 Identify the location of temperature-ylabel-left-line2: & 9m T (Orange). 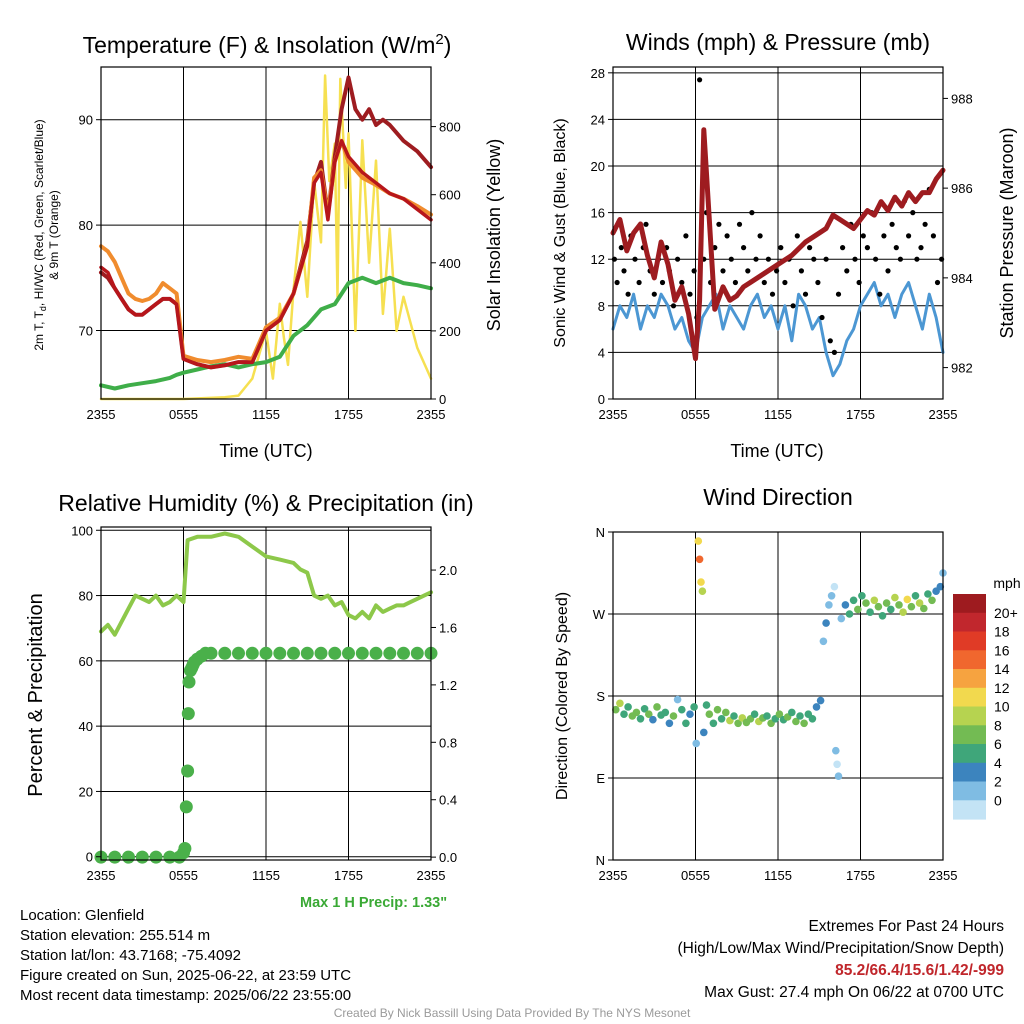
(54, 235).